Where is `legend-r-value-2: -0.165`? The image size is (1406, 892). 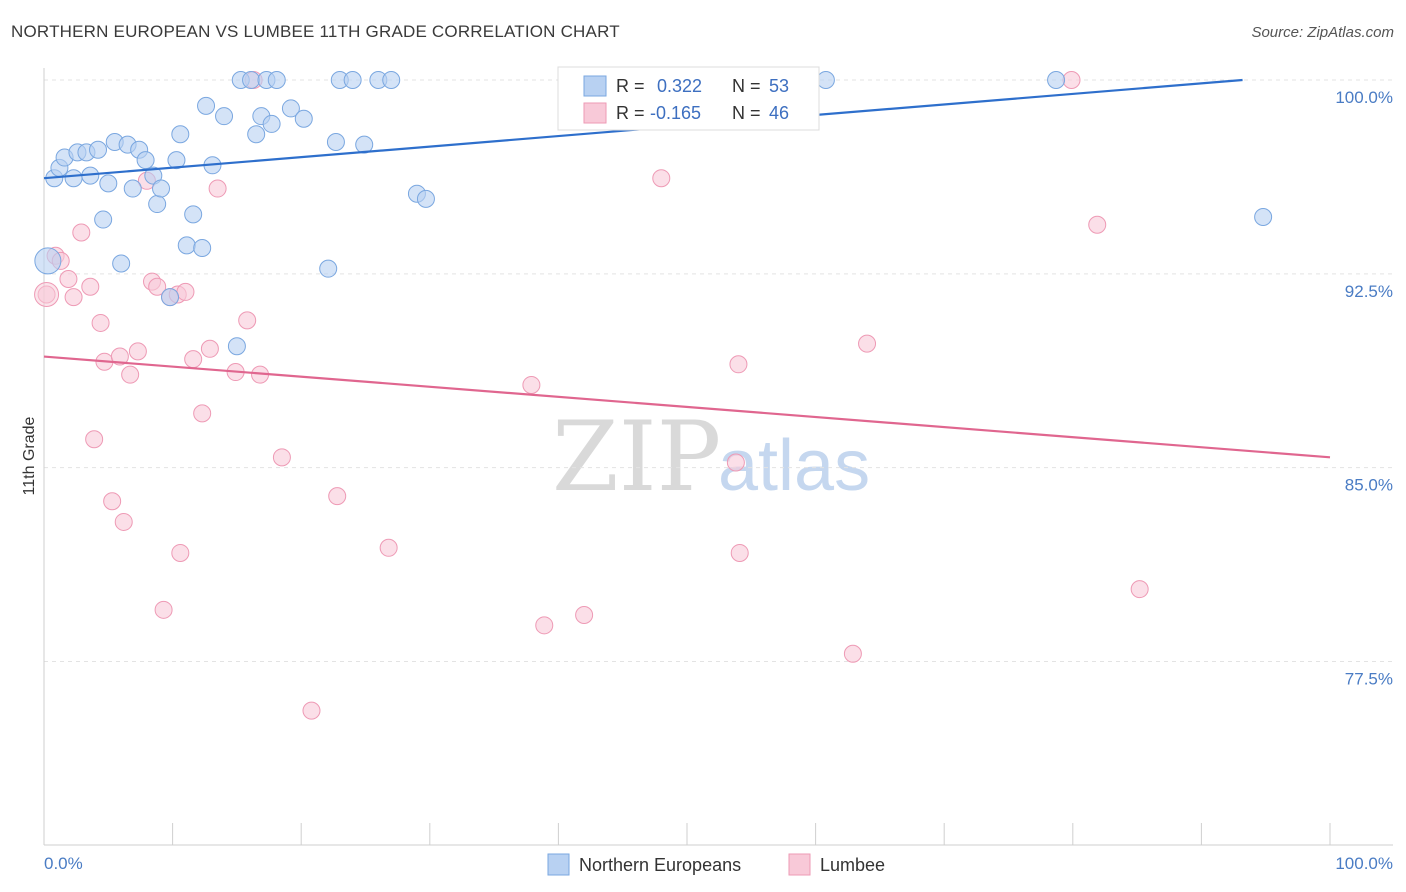
legend-r-value-2: -0.165 is located at coordinates (675, 113).